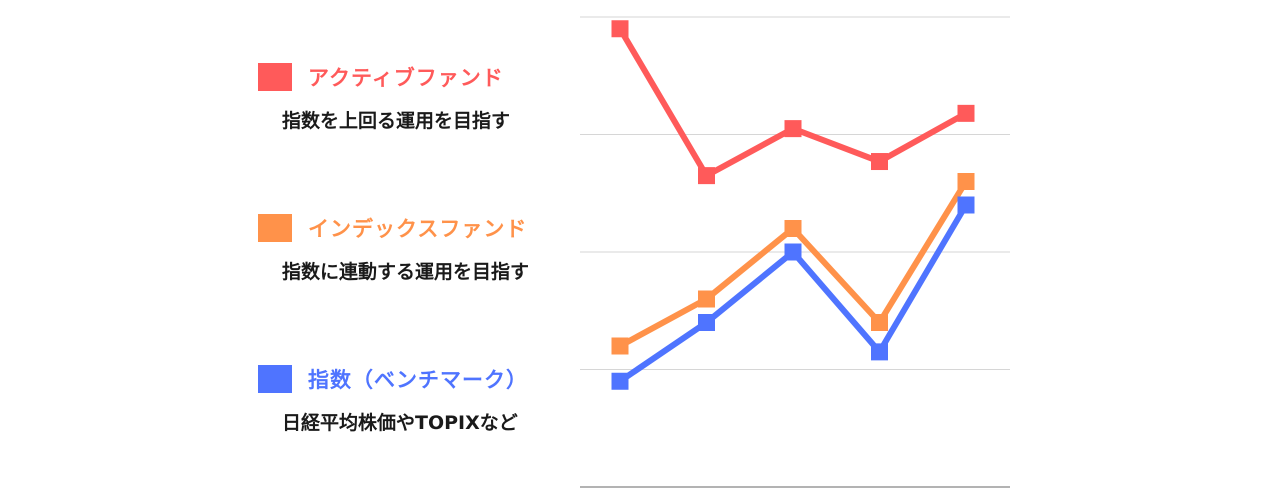 The image size is (1280, 501). I want to click on legend-title-index-fund: インデックスファンド, so click(418, 229).